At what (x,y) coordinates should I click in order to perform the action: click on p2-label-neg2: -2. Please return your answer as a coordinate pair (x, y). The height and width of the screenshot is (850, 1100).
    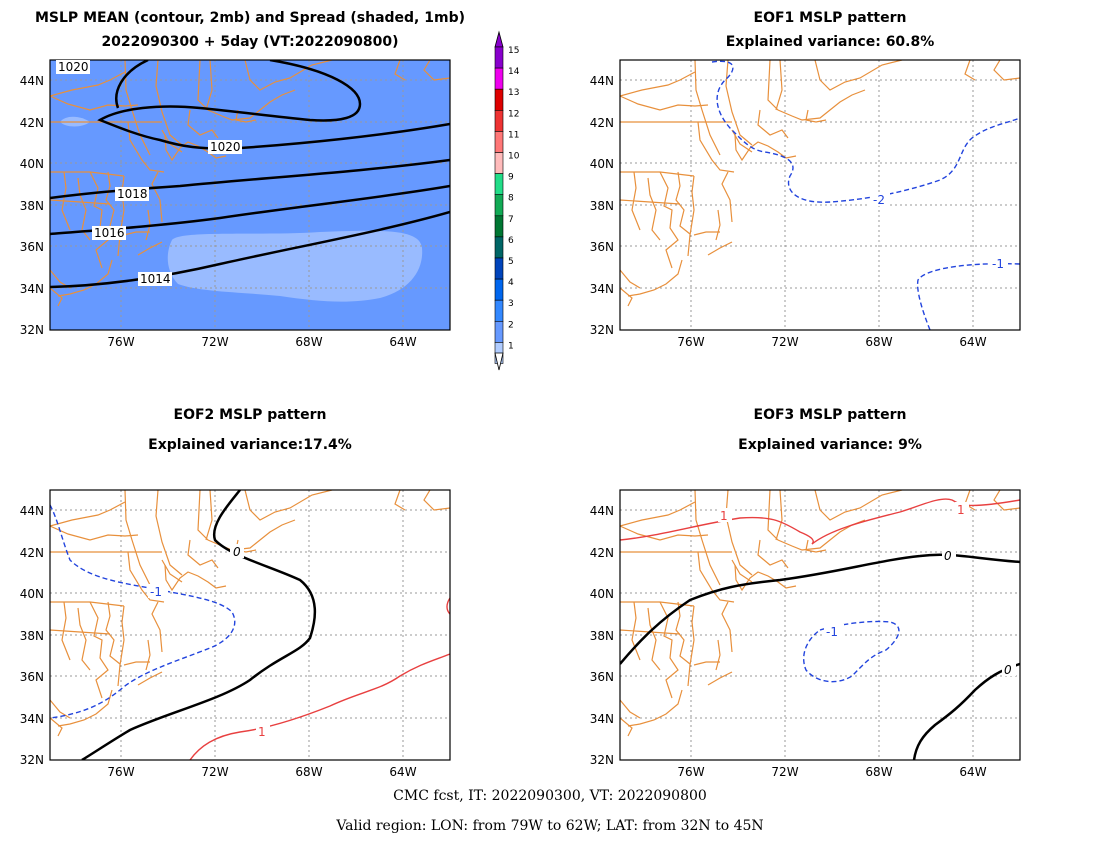
    Looking at the image, I should click on (879, 200).